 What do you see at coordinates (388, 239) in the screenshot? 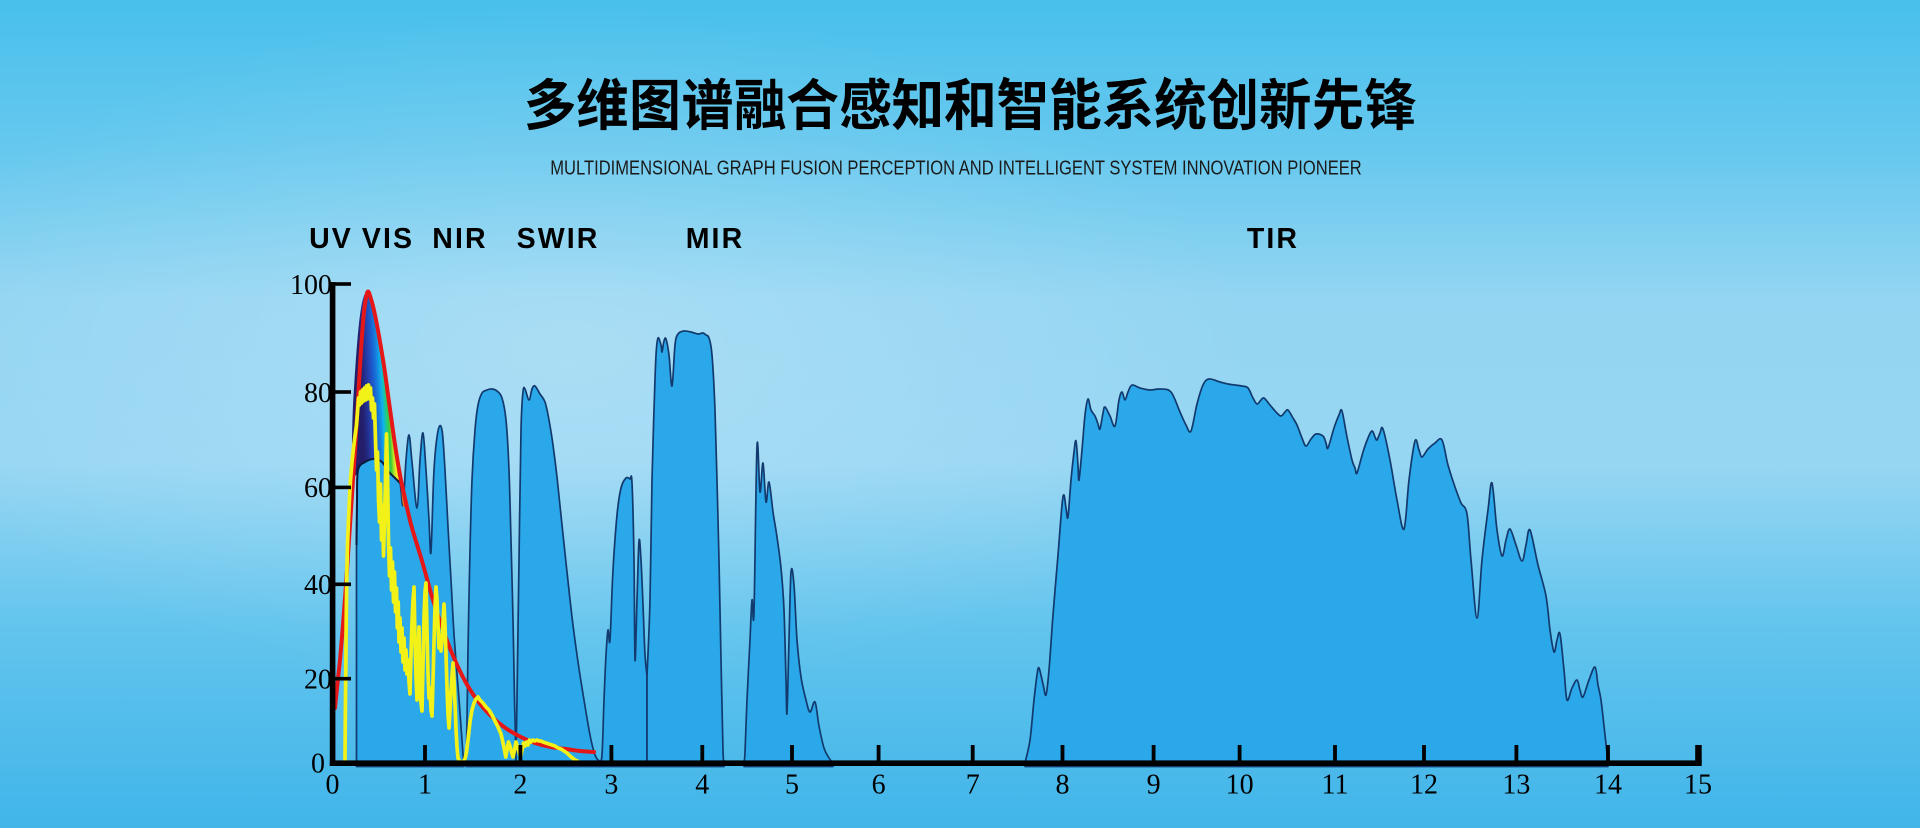
I see `svg-text: VIS` at bounding box center [388, 239].